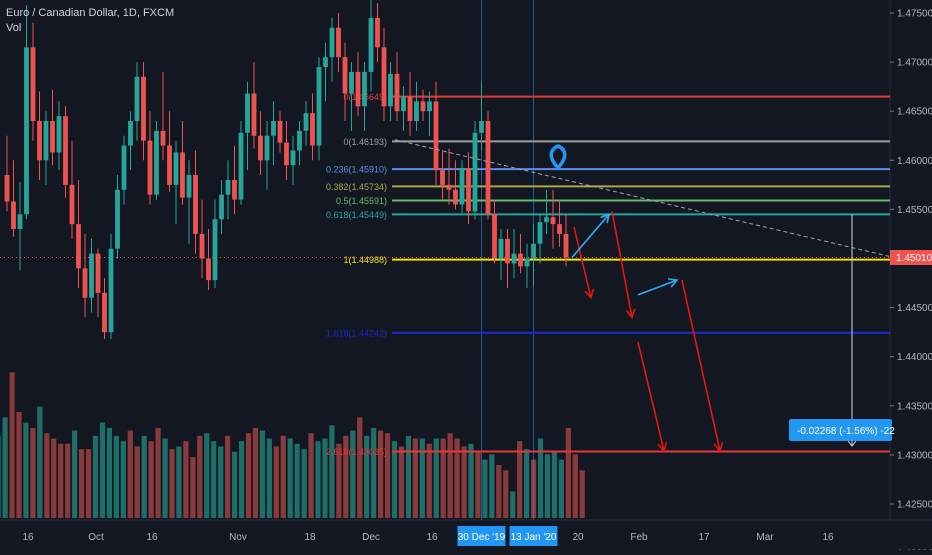 The height and width of the screenshot is (555, 932). What do you see at coordinates (365, 260) in the screenshot?
I see `fib-level-label: 1(1.44988)` at bounding box center [365, 260].